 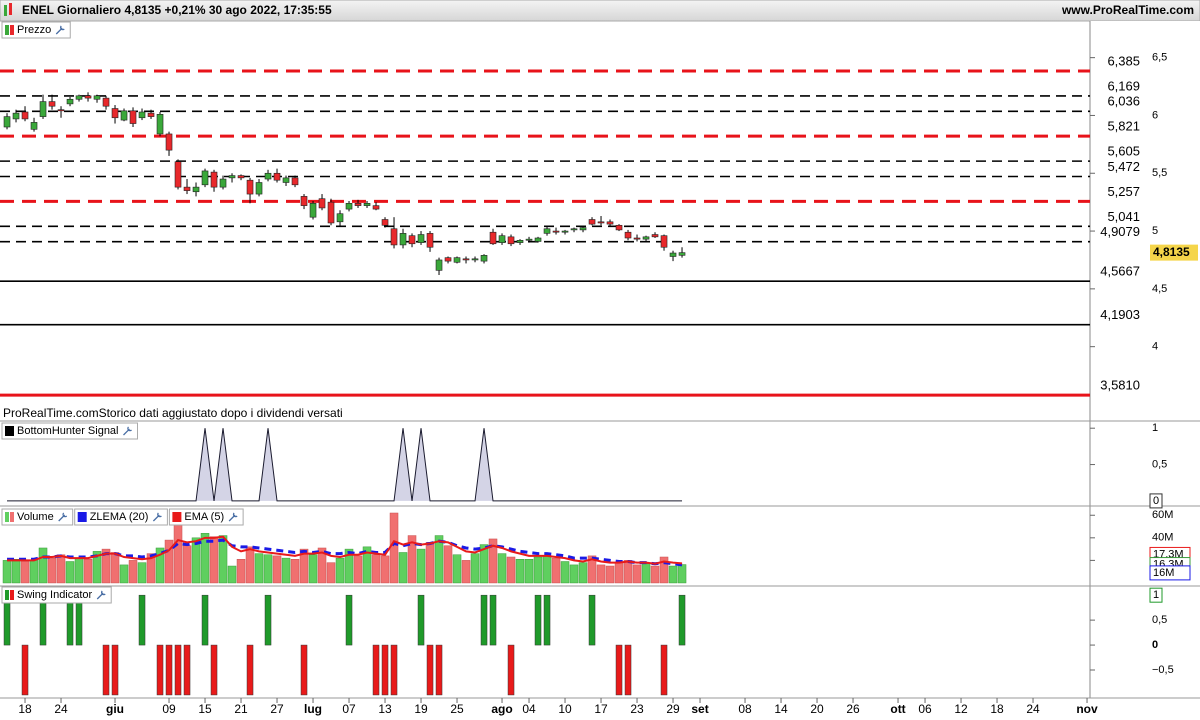 What do you see at coordinates (1123, 85) in the screenshot?
I see `level-label: 6,169` at bounding box center [1123, 85].